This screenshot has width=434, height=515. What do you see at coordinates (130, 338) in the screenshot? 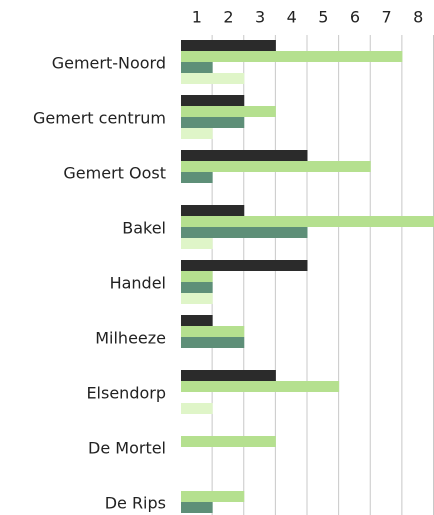
I see `y-tick-label: Milheeze` at bounding box center [130, 338].